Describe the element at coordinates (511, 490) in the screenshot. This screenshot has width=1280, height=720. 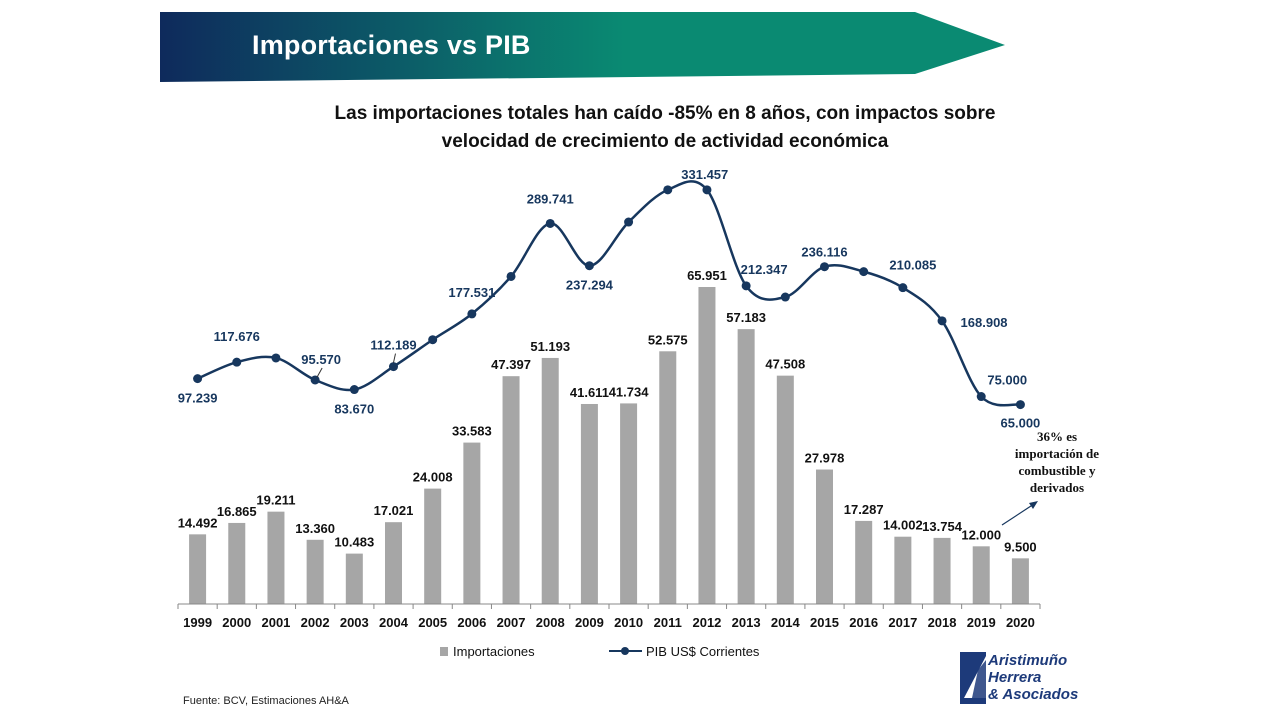
I see `bar-2007` at that location.